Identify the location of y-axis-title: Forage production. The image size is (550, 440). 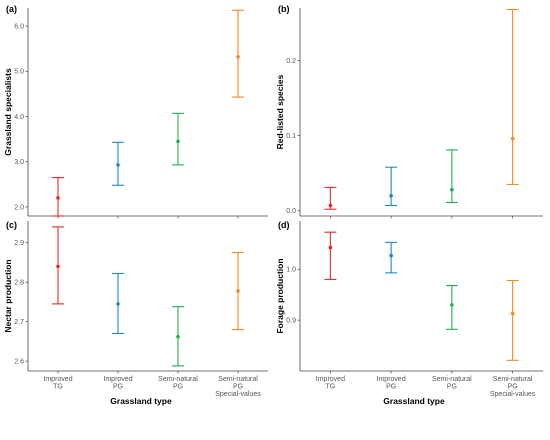
(280, 295).